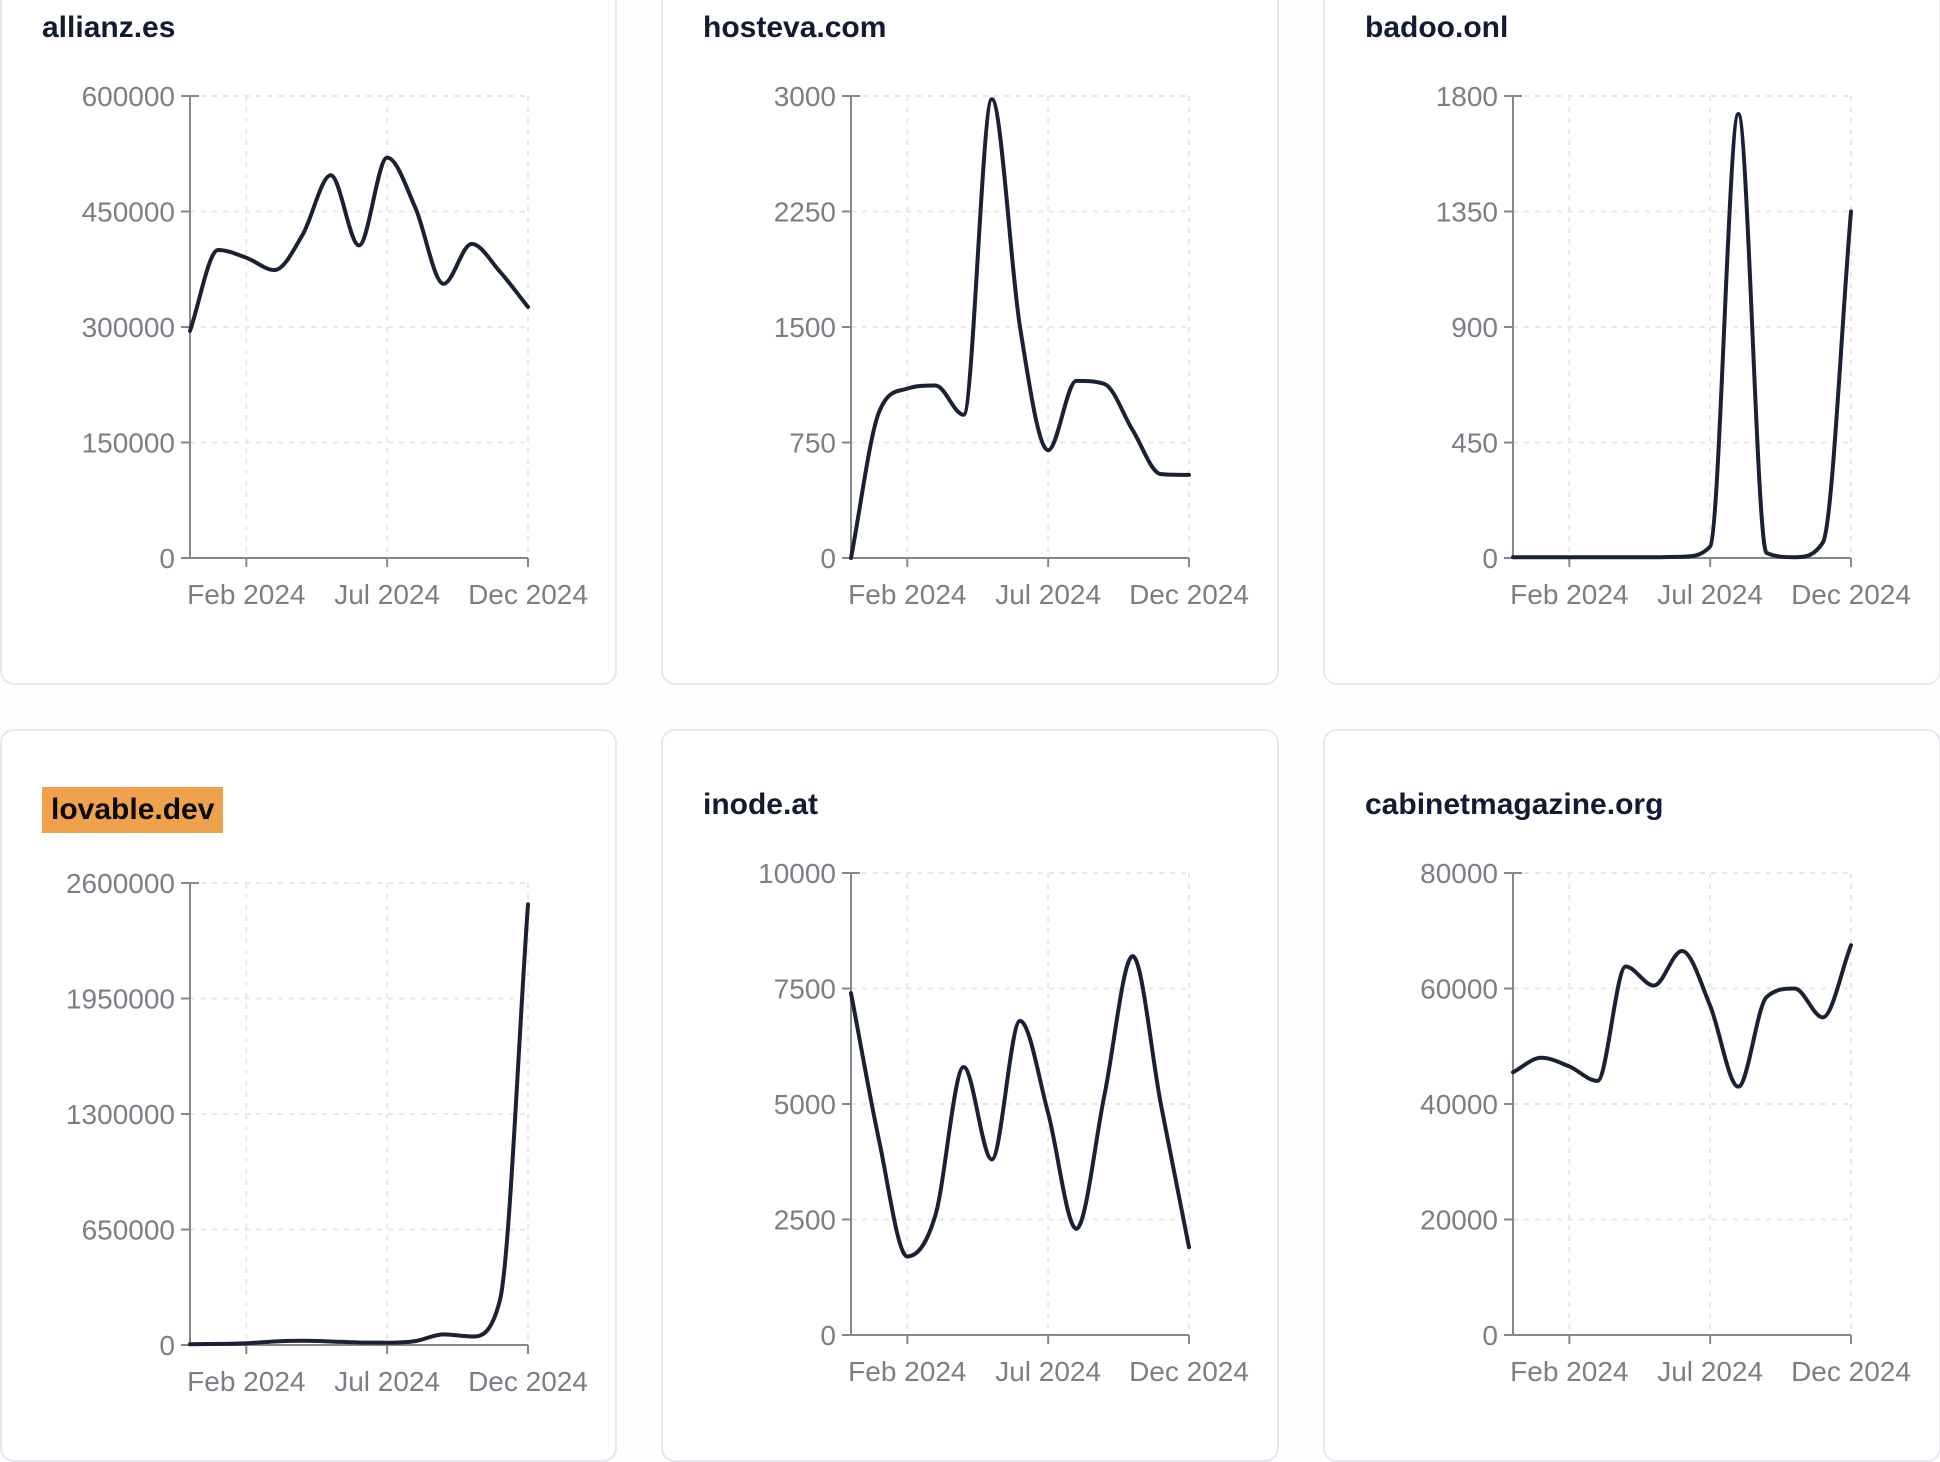  Describe the element at coordinates (120, 998) in the screenshot. I see `y-axis-tick-label: 1950000` at that location.